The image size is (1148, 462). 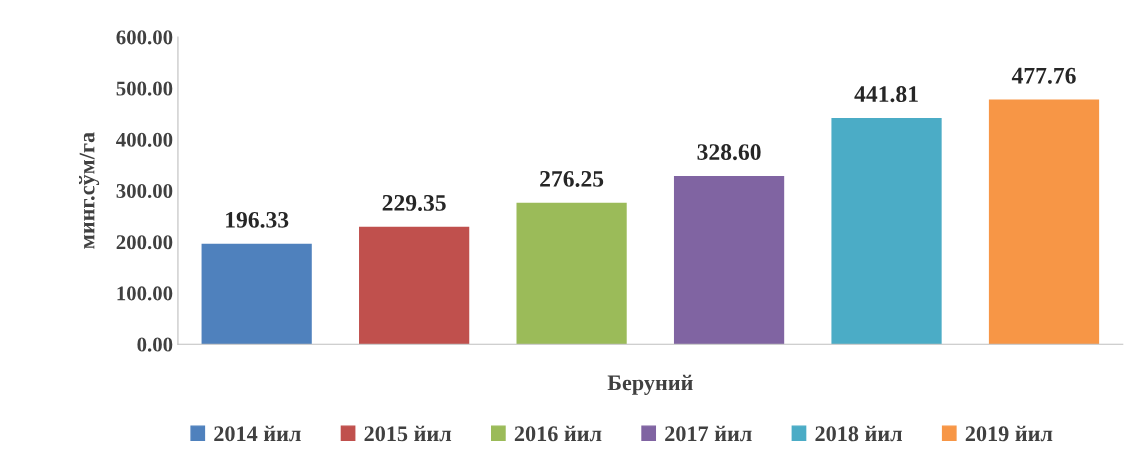 What do you see at coordinates (257, 219) in the screenshot?
I see `data-label: 196.33` at bounding box center [257, 219].